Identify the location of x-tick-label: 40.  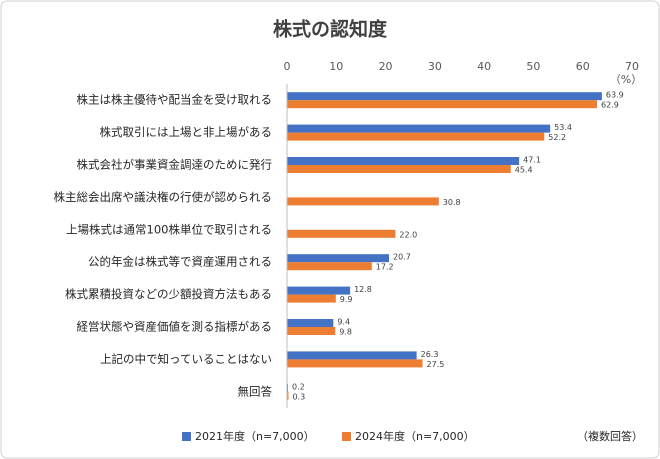
(484, 66).